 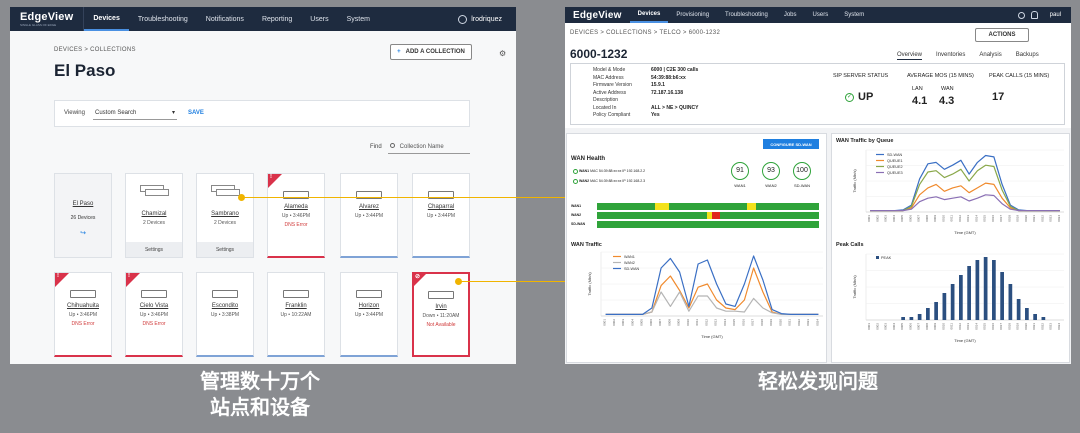 I want to click on nav-notifications: Notifications, so click(x=224, y=19).